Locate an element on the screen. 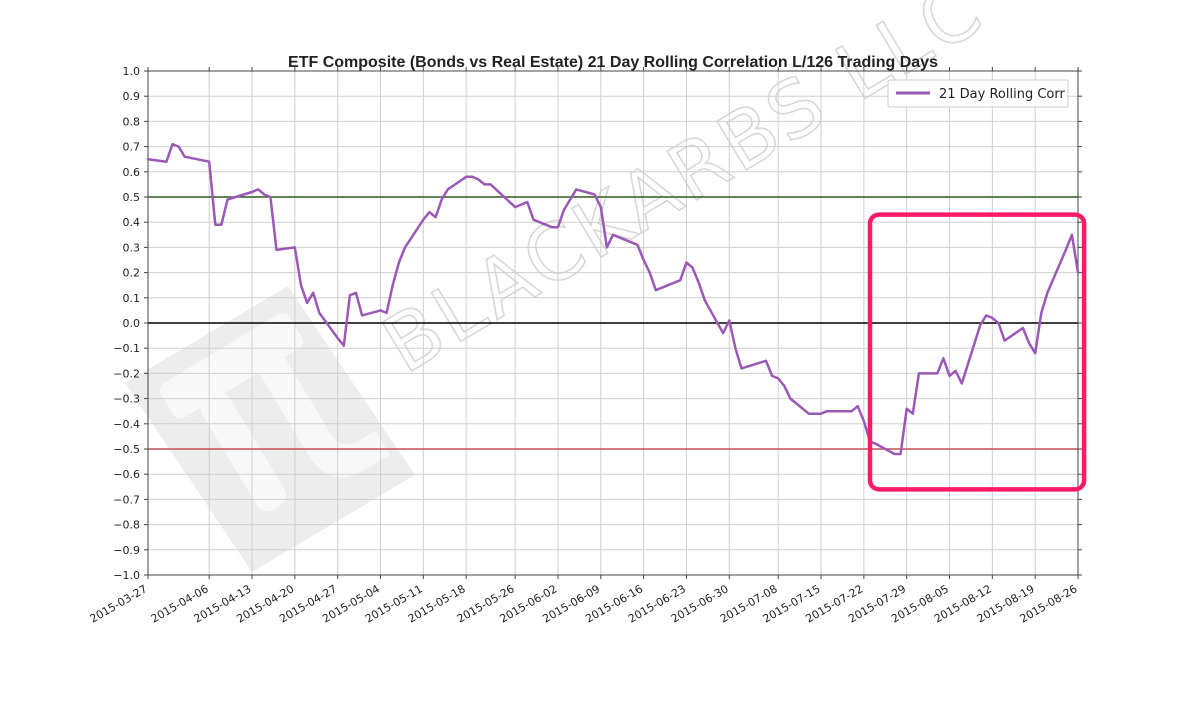  highlight-layer is located at coordinates (977, 352).